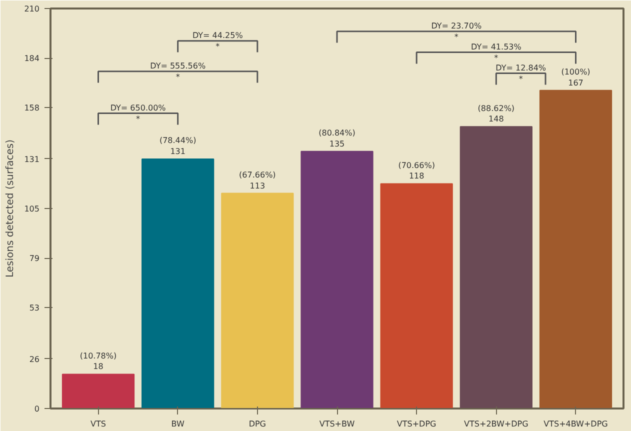 This screenshot has width=631, height=431. What do you see at coordinates (218, 35) in the screenshot?
I see `annotation: DY= 44.25%` at bounding box center [218, 35].